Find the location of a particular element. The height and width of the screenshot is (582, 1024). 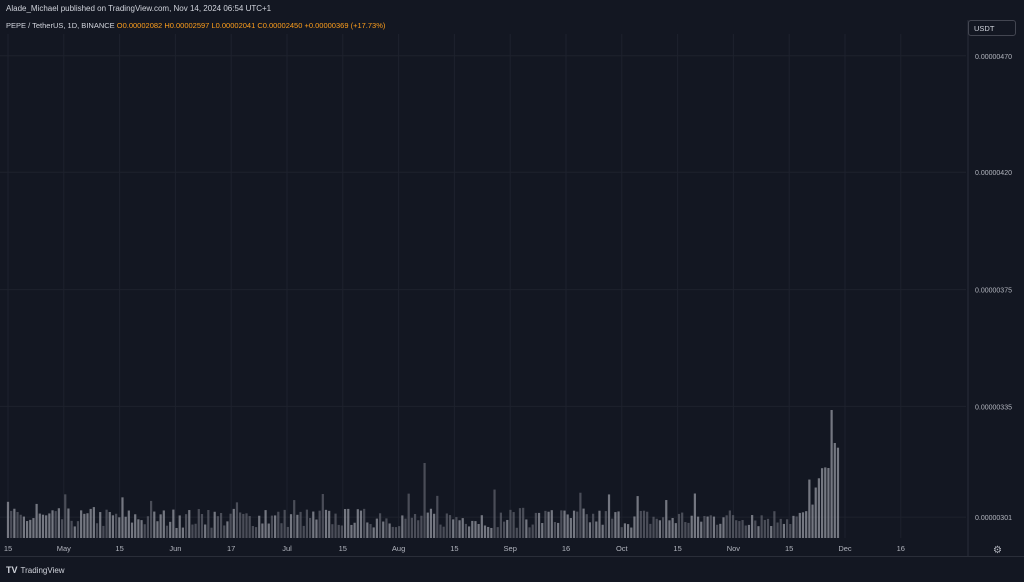

x-tick-label: Jul is located at coordinates (287, 548).